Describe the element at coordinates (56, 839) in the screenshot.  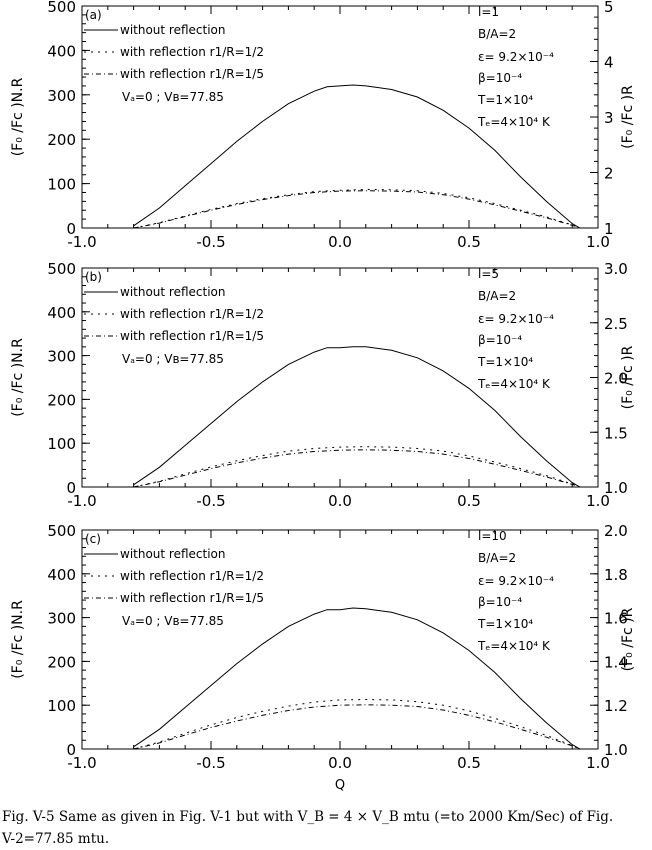
I see `caption-line-2: V-2=77.85 mtu.` at that location.